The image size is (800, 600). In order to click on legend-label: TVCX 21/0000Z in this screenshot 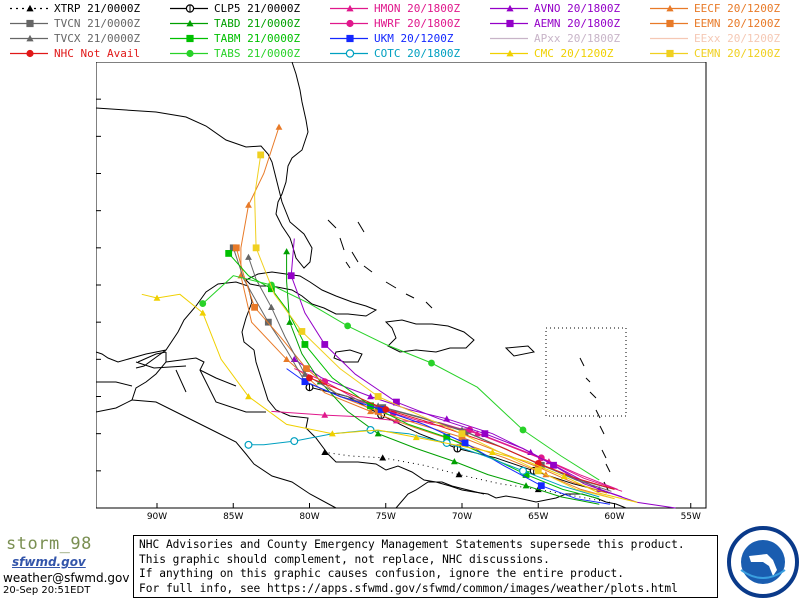, I will do `click(97, 38)`.